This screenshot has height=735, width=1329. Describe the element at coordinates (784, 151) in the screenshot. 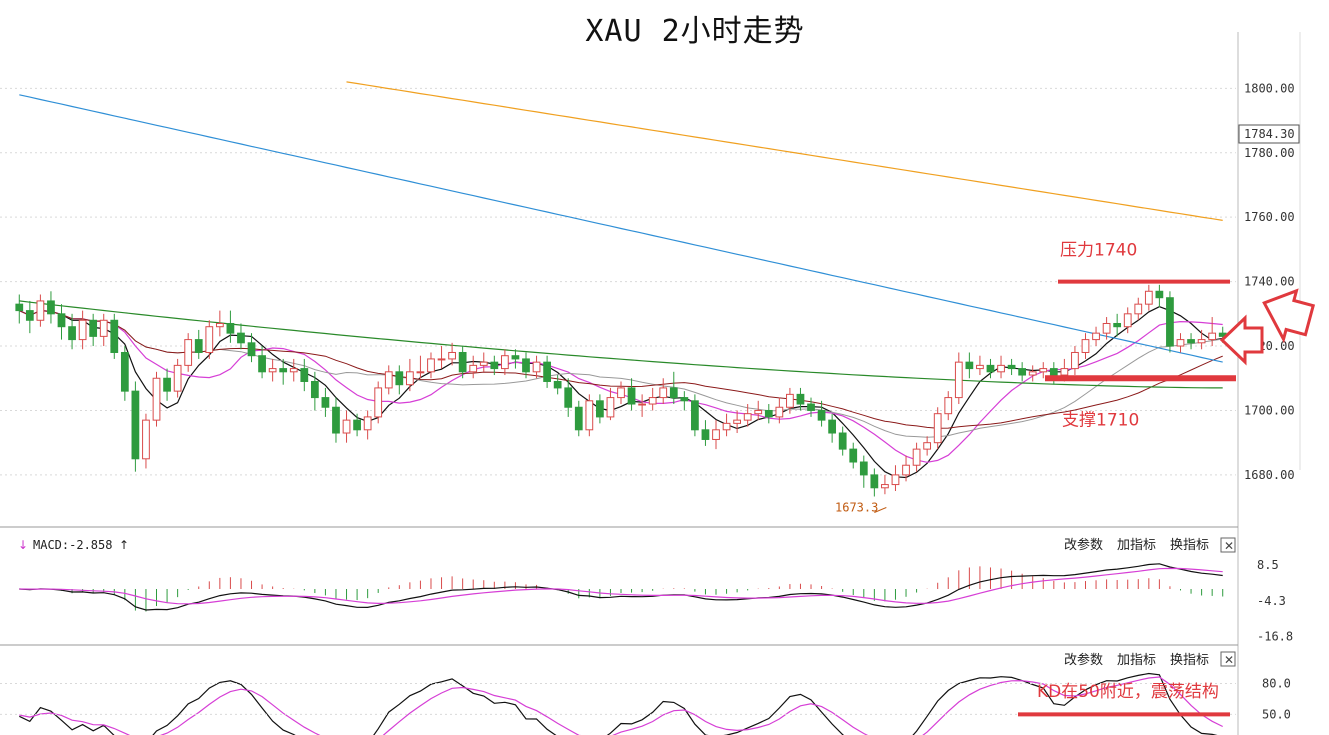

I see `ma-250-line` at that location.